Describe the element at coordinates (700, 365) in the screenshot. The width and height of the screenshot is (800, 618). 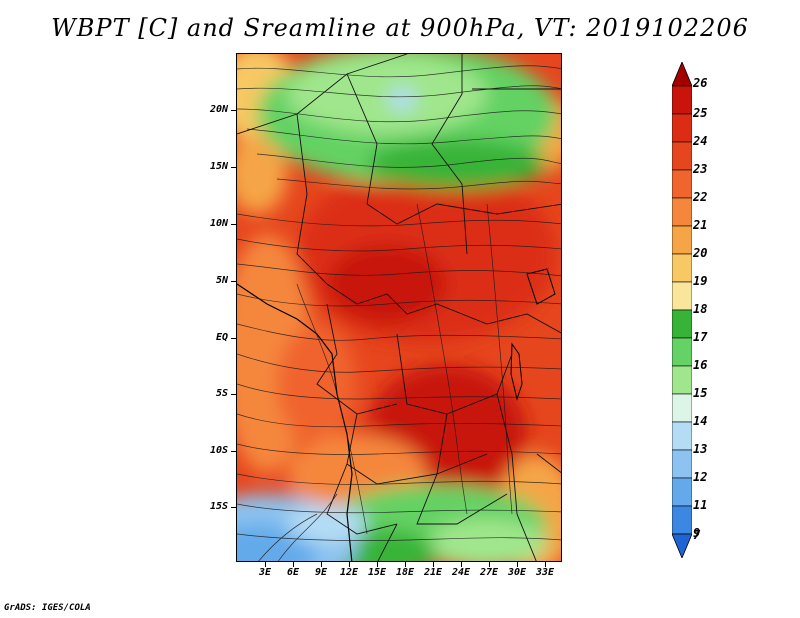
I see `colorbar-level-label: 16` at that location.